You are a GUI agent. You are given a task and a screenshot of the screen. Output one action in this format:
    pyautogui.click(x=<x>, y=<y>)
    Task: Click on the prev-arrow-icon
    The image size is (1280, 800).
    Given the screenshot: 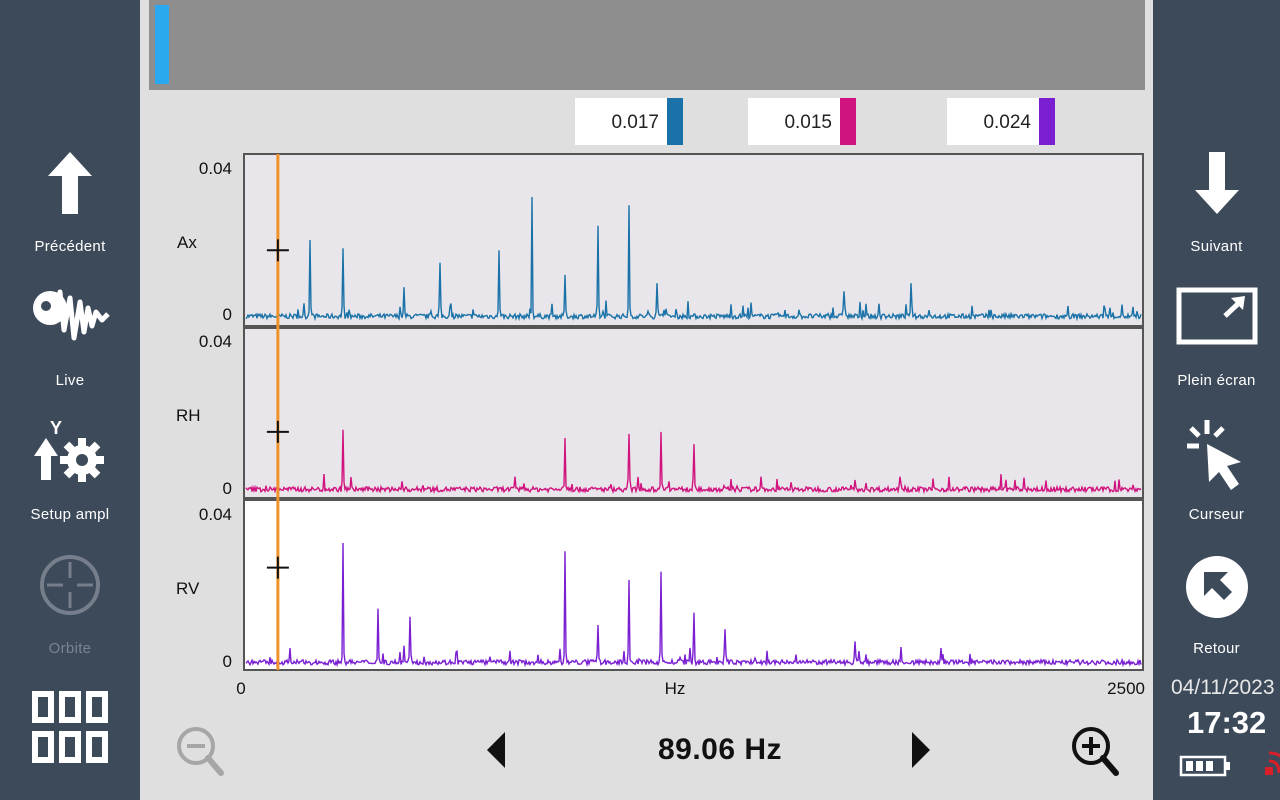 What is the action you would take?
    pyautogui.click(x=496, y=750)
    